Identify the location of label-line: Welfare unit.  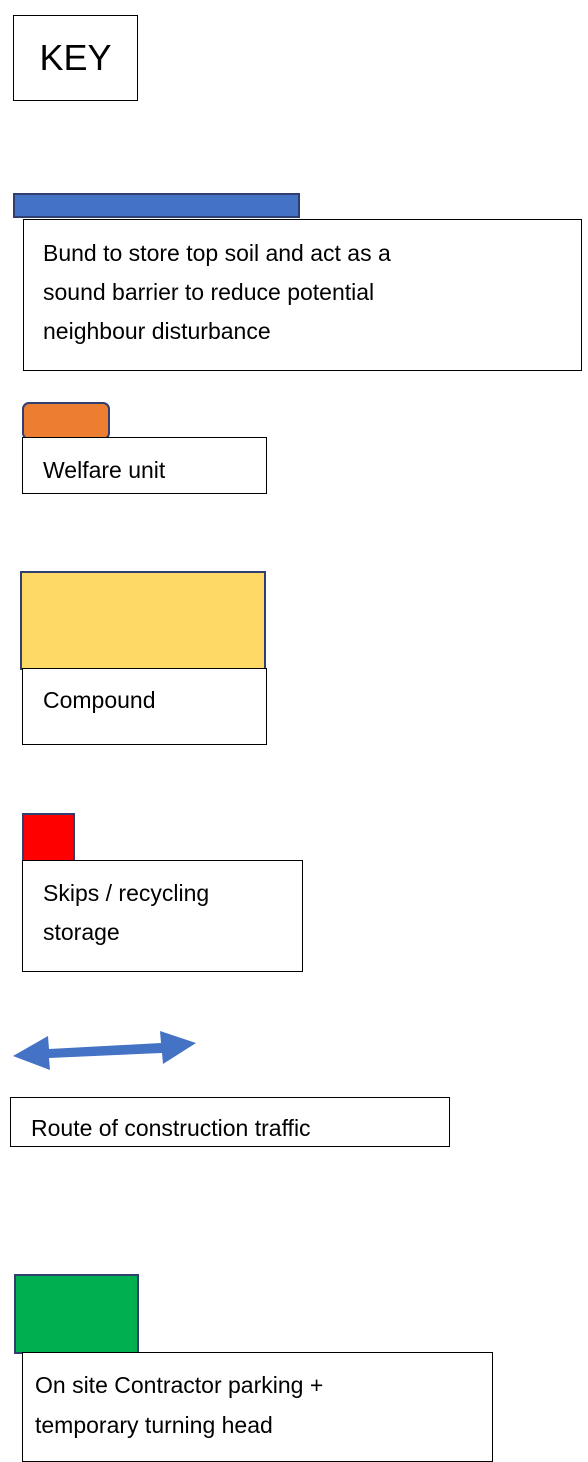
(104, 470).